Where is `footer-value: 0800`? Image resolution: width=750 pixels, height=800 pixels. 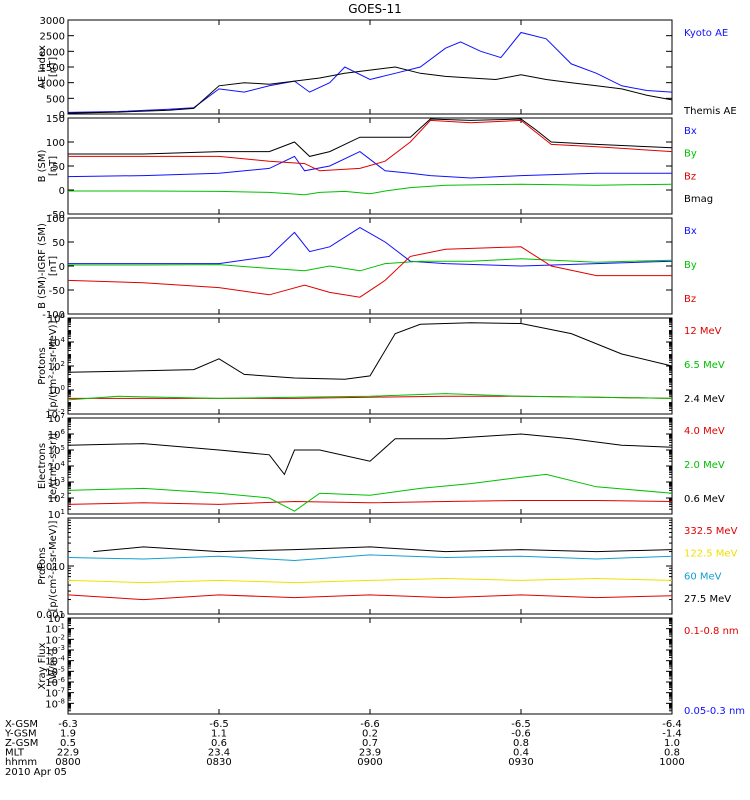
footer-value: 0800 is located at coordinates (67, 762).